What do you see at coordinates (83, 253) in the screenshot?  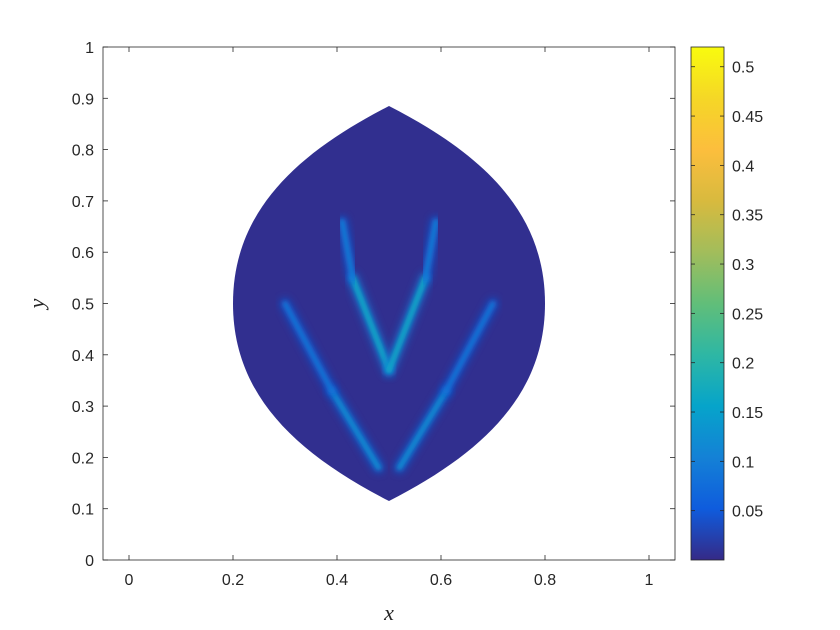 I see `y-tick-label: 0.6` at bounding box center [83, 253].